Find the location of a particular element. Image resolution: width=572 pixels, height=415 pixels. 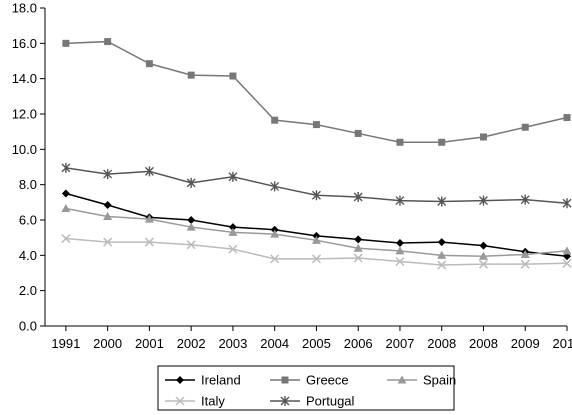

y-tick-label: 8.0 is located at coordinates (28, 184).